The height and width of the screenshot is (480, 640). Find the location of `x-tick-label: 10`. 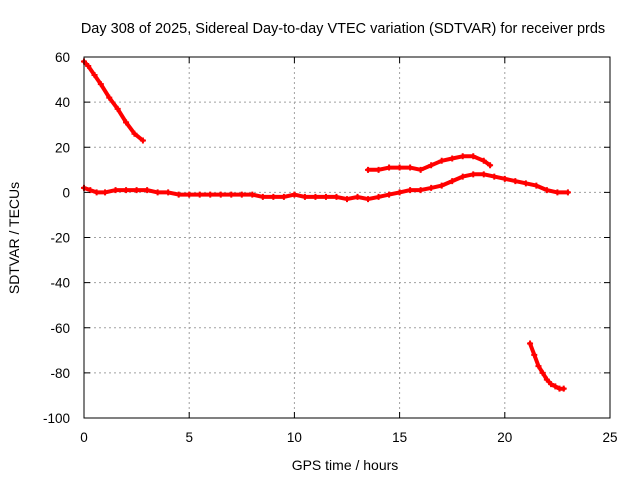

x-tick-label: 10 is located at coordinates (294, 437).